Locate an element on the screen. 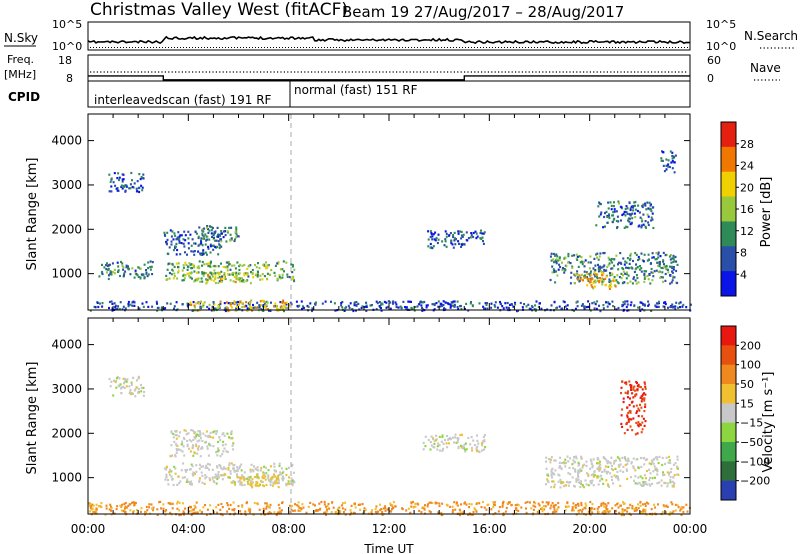 The width and height of the screenshot is (800, 554). nave-right-tick-top: 60 is located at coordinates (714, 60).